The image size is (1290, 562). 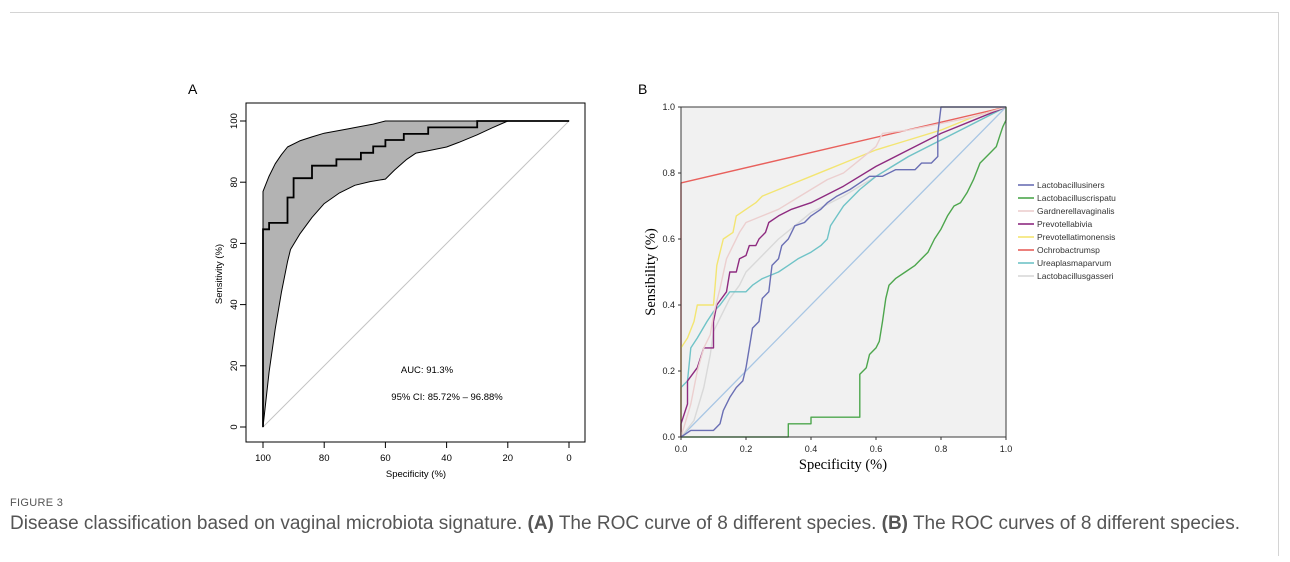 I want to click on legend-item: Lactobacilluscrispatu, so click(x=1067, y=198).